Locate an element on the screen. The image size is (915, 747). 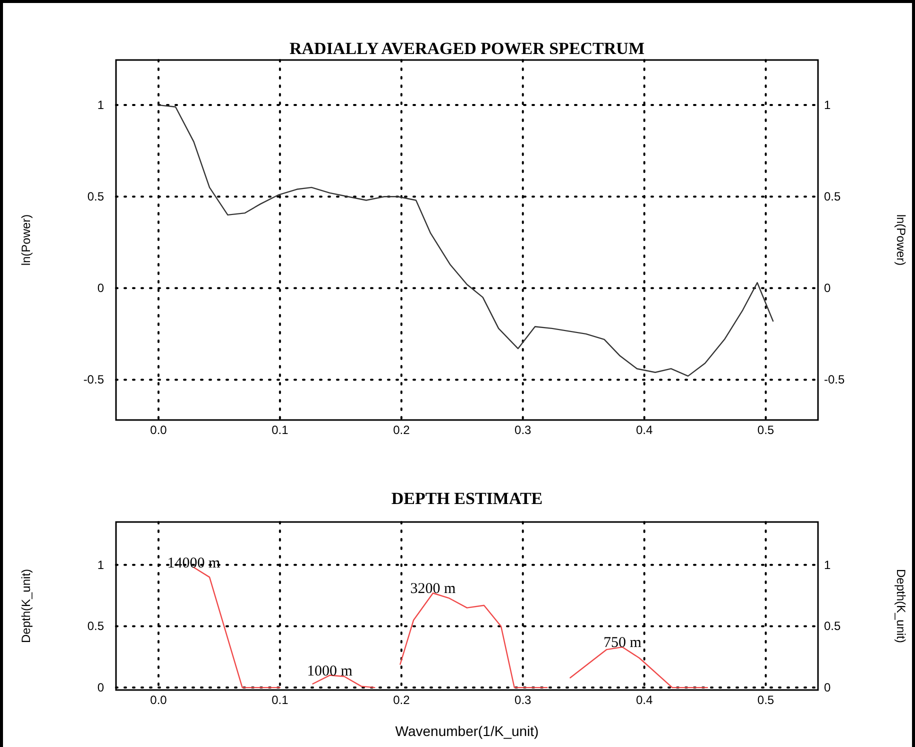
y2-axis-title: ln(Power) is located at coordinates (901, 240).